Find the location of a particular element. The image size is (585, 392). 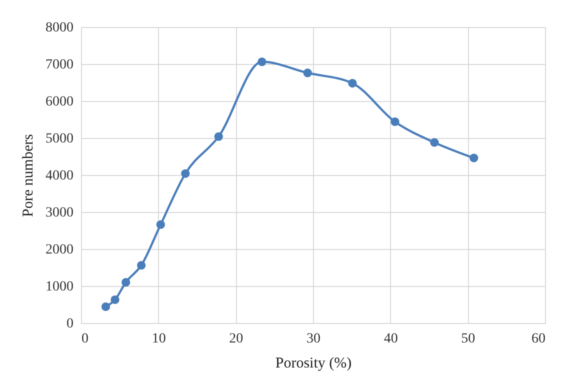

x-tick-label: 10 is located at coordinates (159, 339).